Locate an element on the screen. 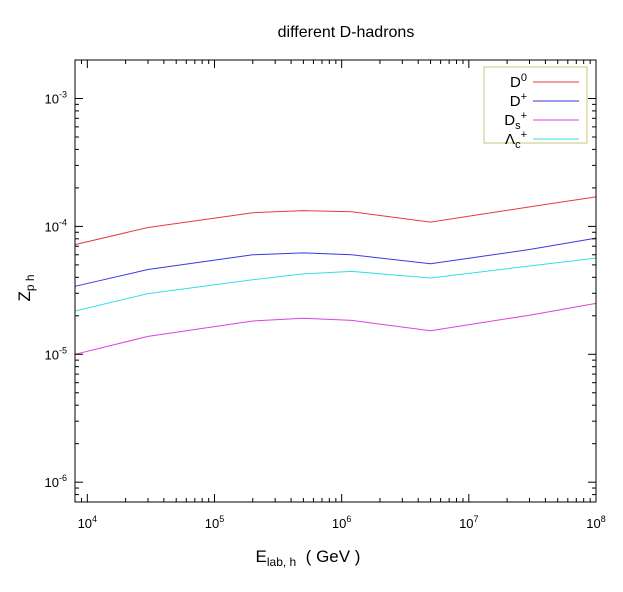 The height and width of the screenshot is (592, 623). legend: D0D+Ds+Λc+ is located at coordinates (535, 108).